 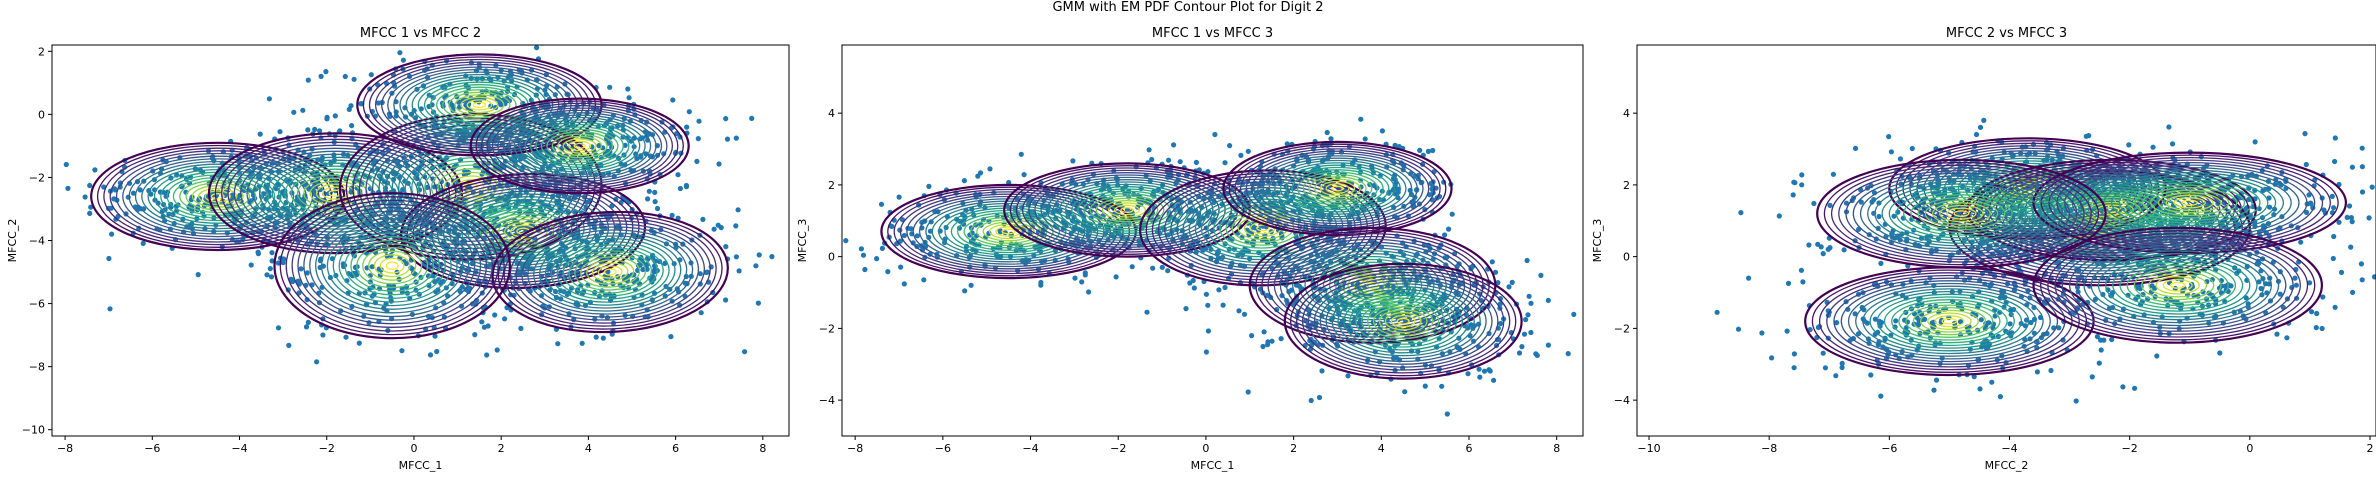 I want to click on y-tick-label: −4, so click(x=37, y=241).